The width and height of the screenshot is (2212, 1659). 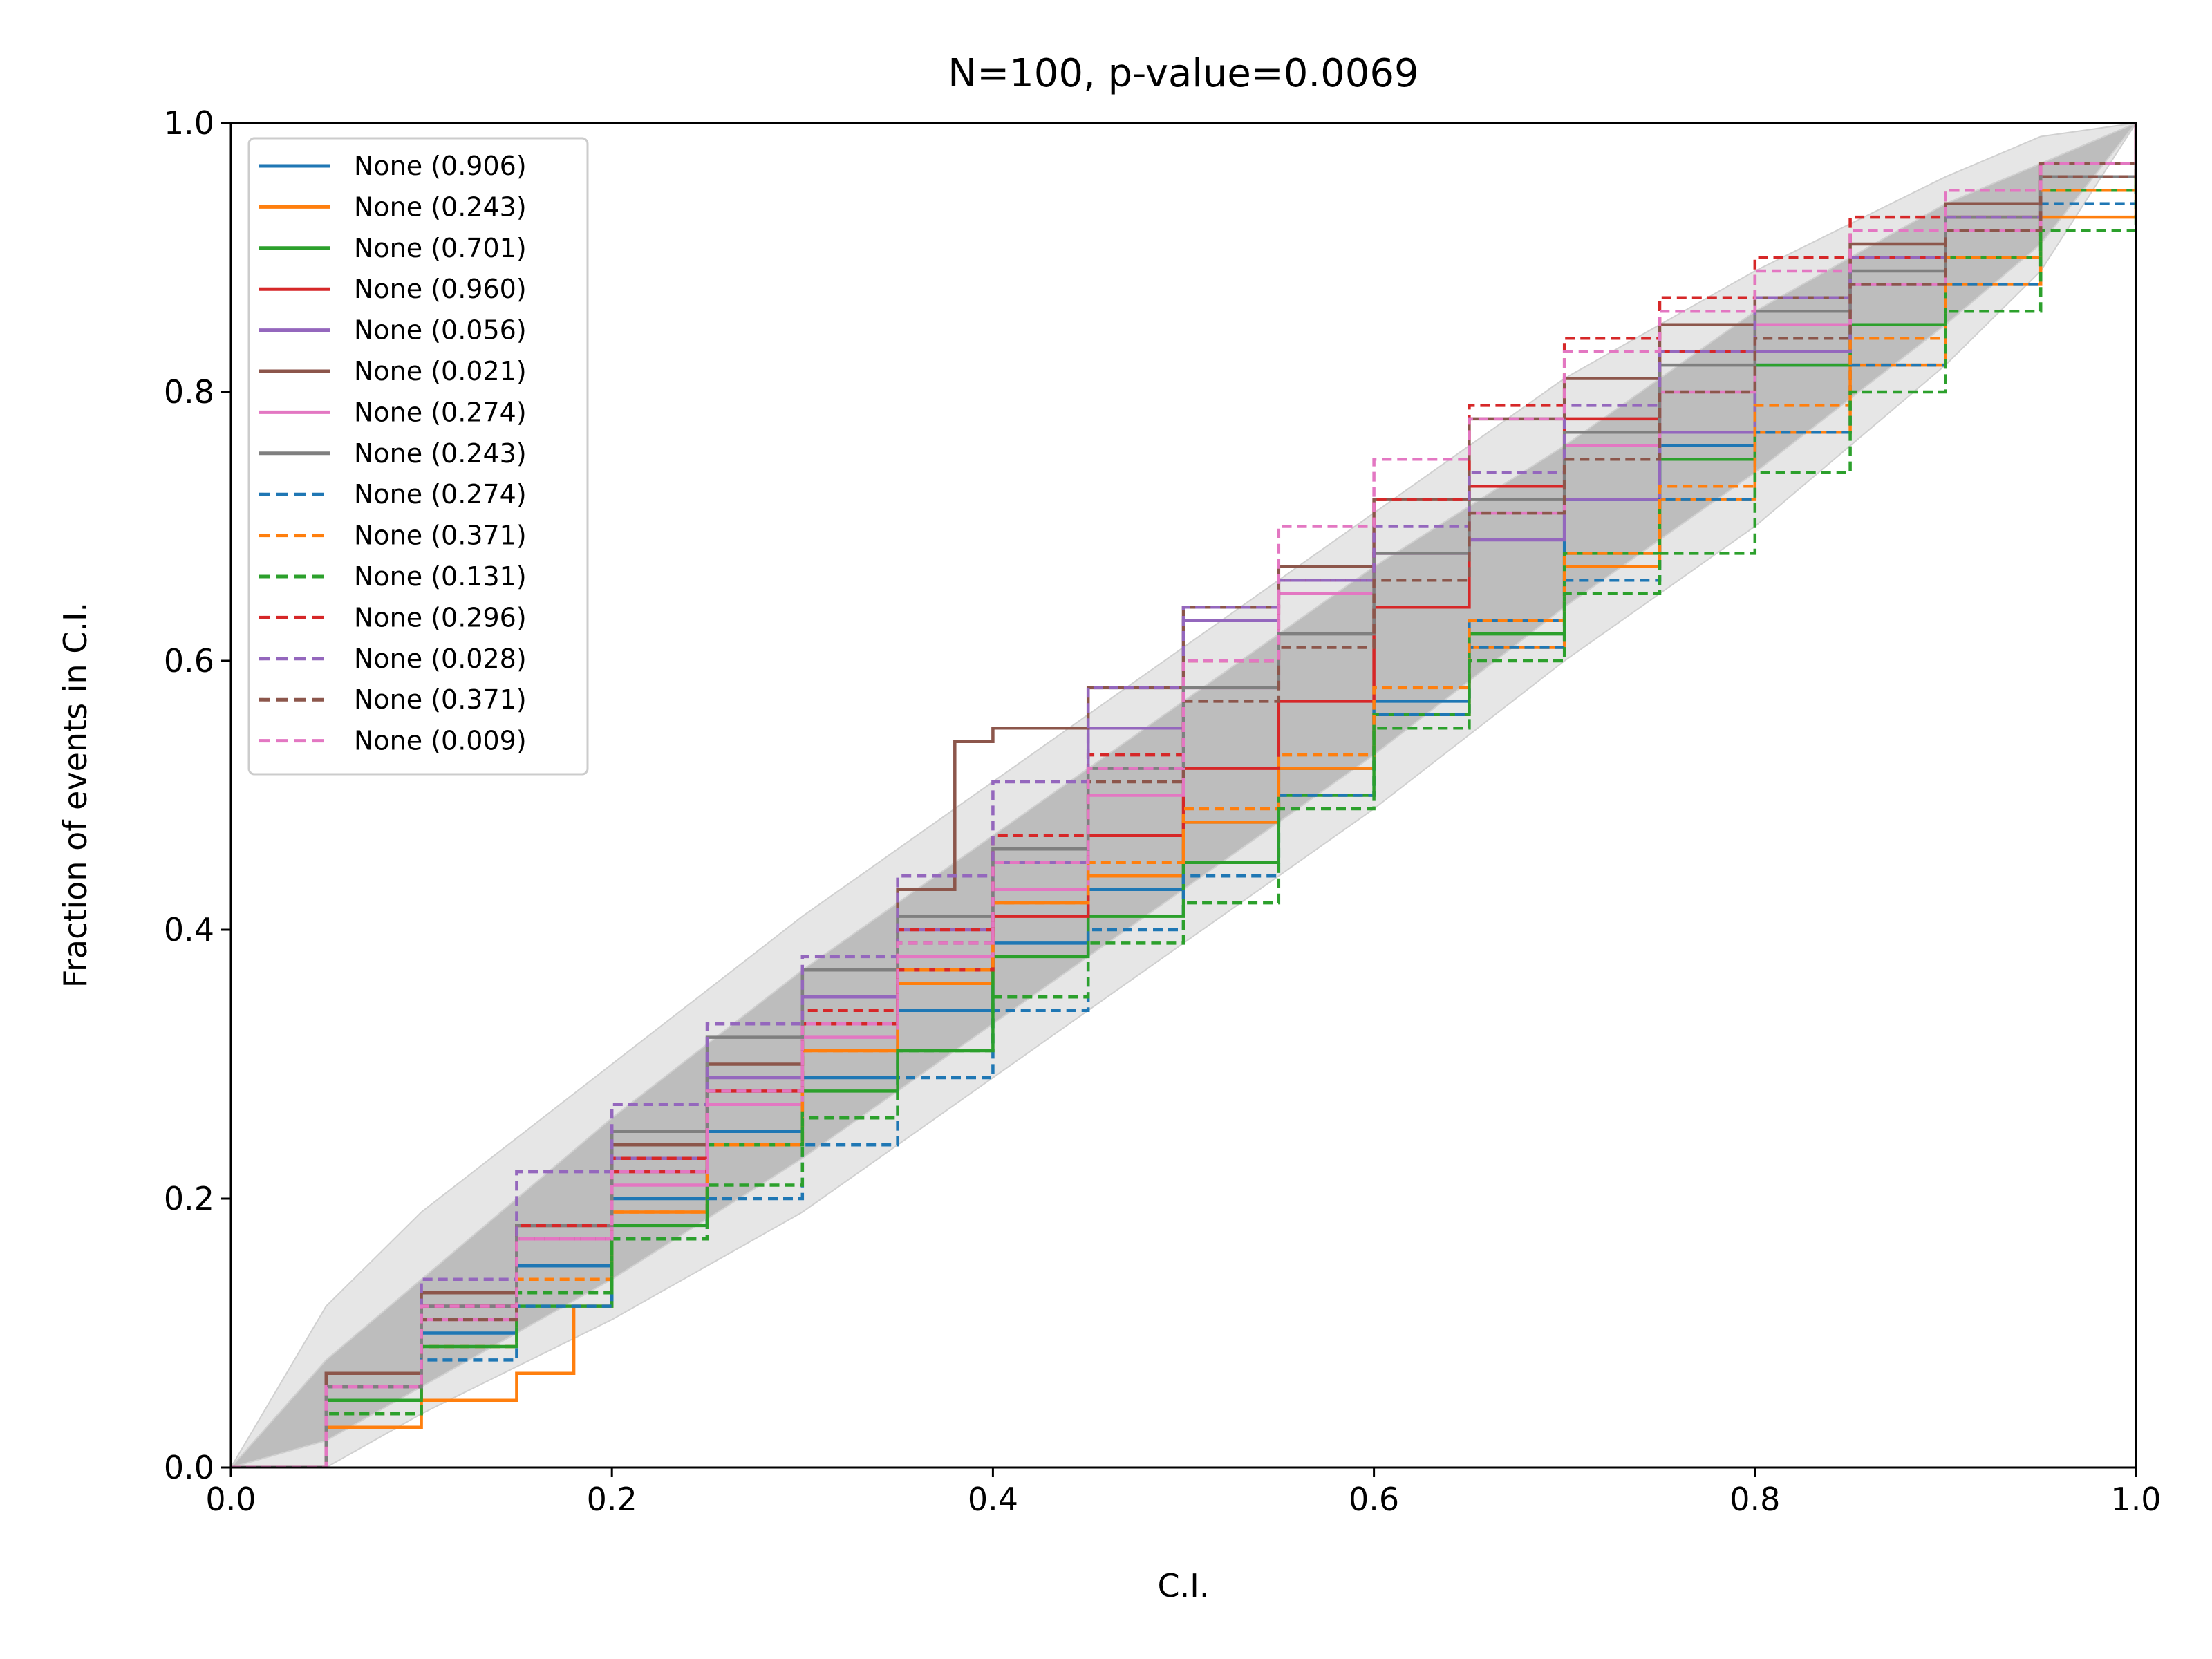 I want to click on x-tick-label: 0.0, so click(x=231, y=1499).